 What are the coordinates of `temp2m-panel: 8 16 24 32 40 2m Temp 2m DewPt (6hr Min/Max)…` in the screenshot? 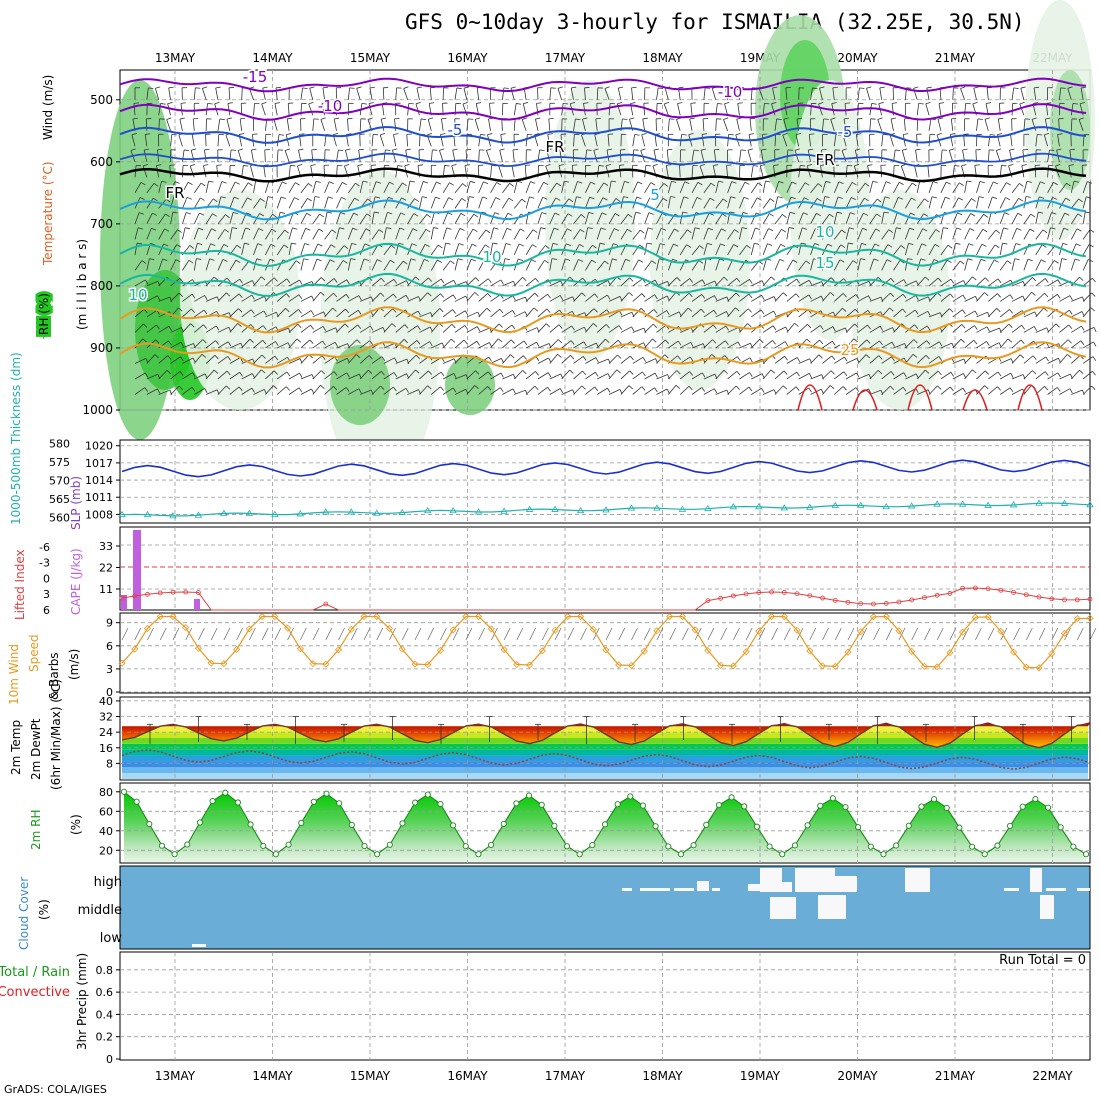 It's located at (550, 734).